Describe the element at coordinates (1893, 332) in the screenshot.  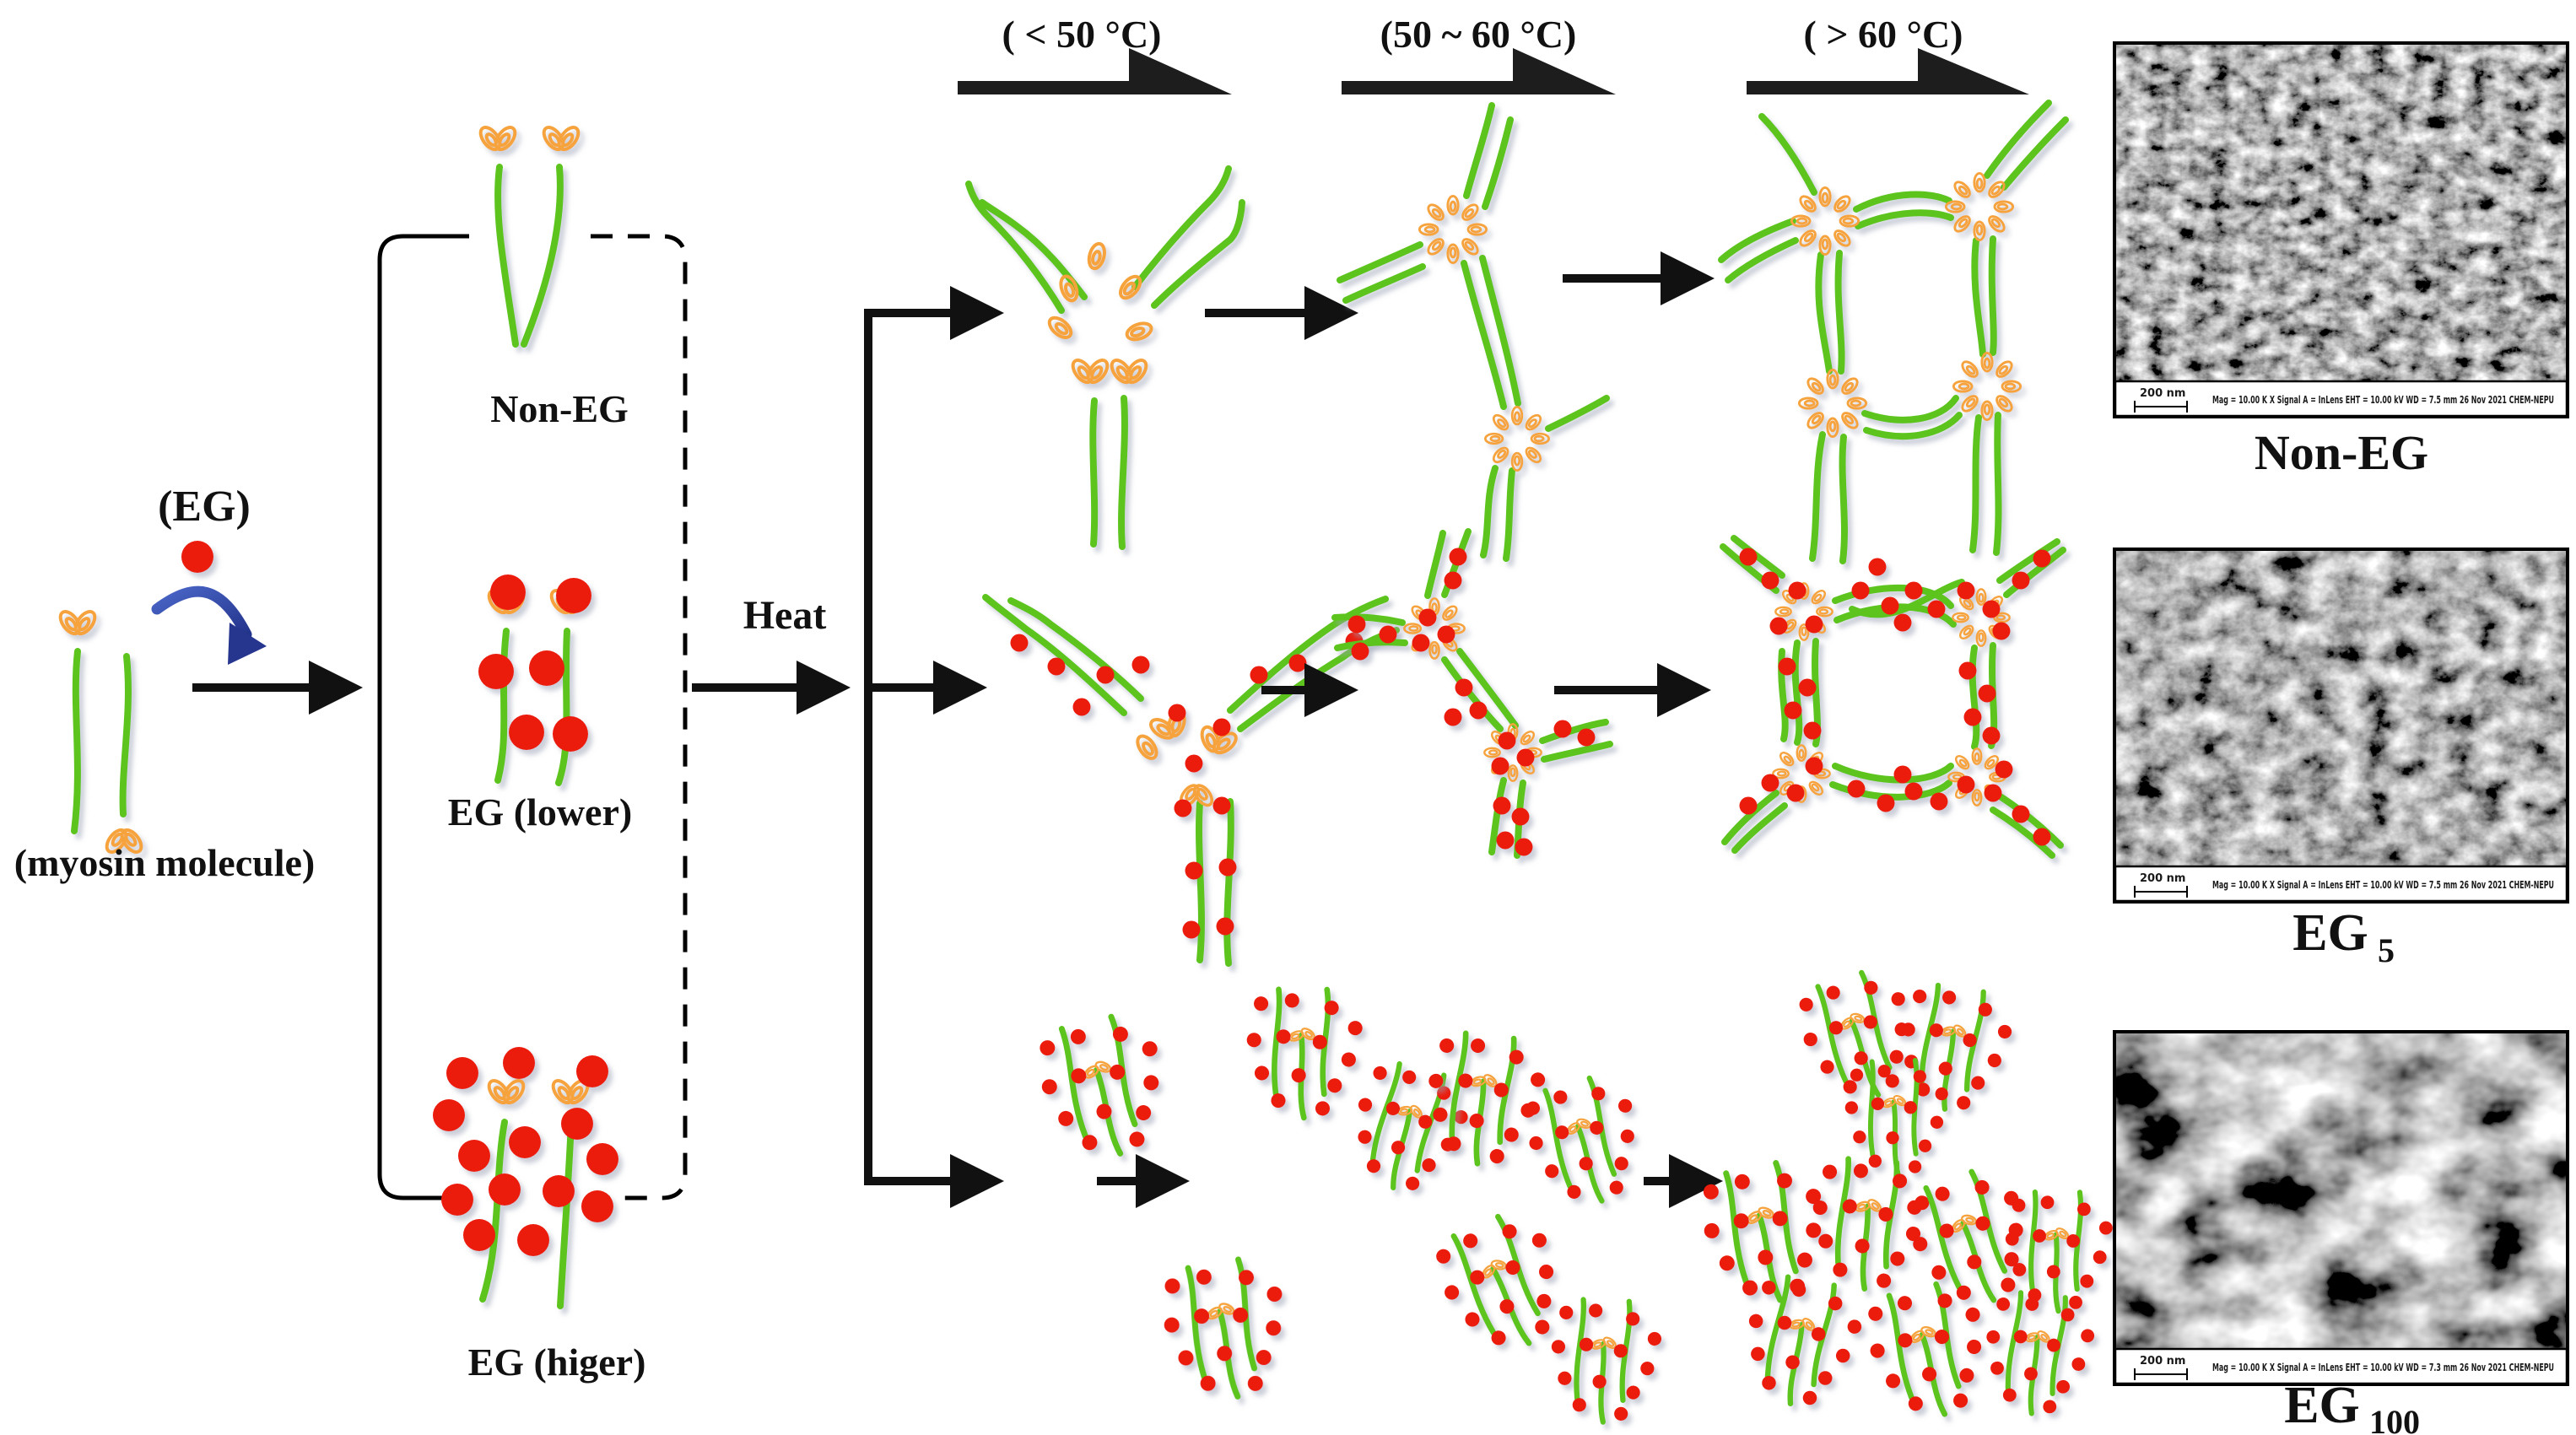
I see `diagram-noneg-stage3` at that location.